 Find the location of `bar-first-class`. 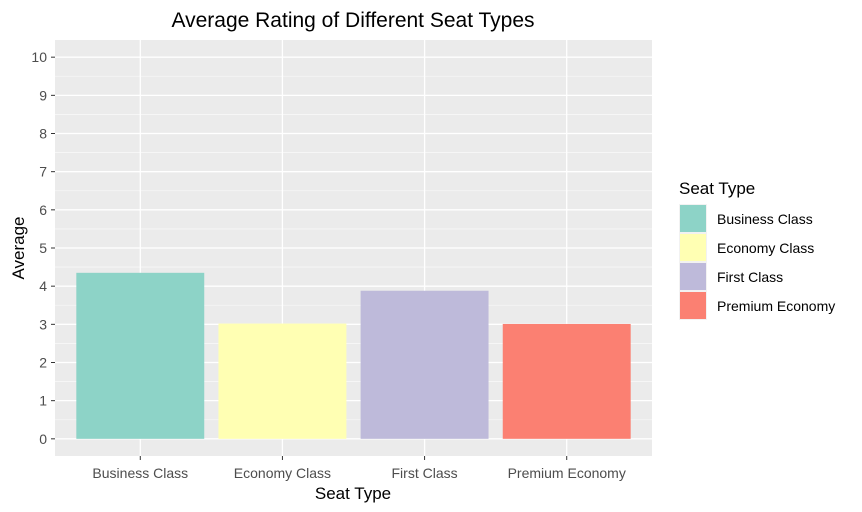

bar-first-class is located at coordinates (424, 364).